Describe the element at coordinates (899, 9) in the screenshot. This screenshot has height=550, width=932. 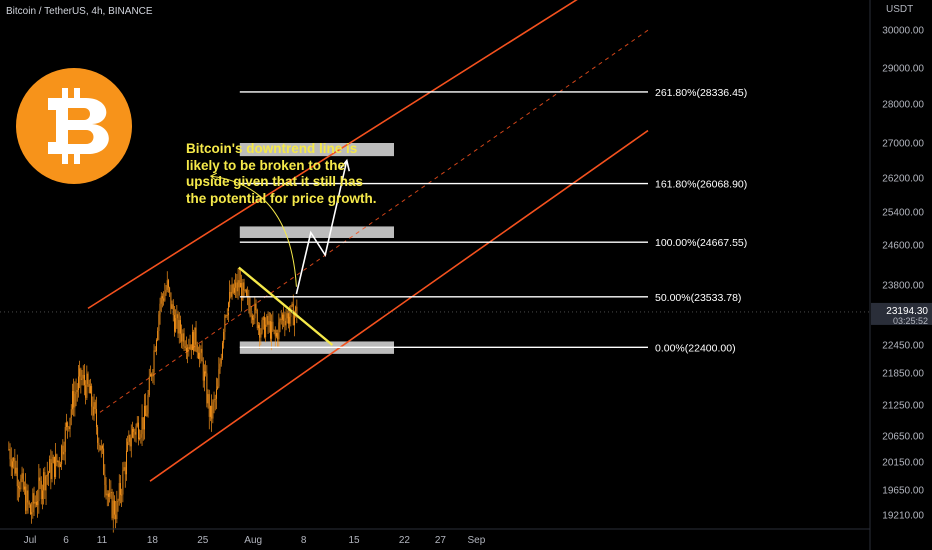
I see `axis-unit: USDT` at that location.